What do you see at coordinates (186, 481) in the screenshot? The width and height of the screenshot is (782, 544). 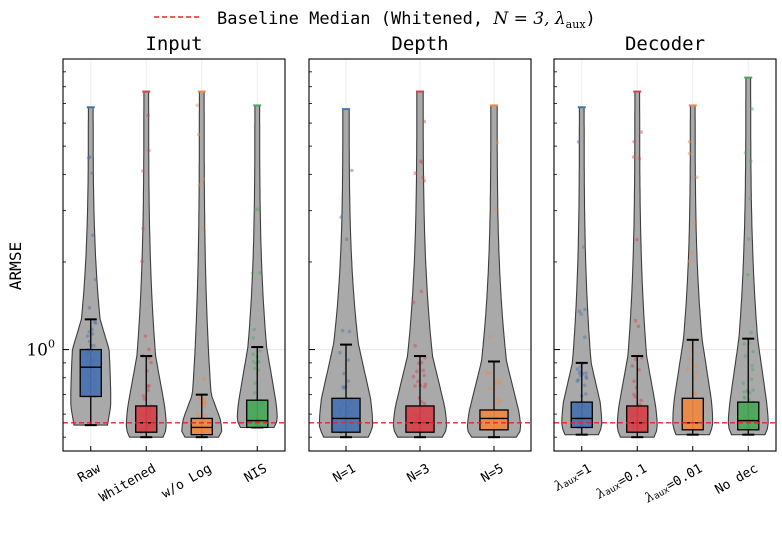 I see `x-tick-label: w/o Log` at bounding box center [186, 481].